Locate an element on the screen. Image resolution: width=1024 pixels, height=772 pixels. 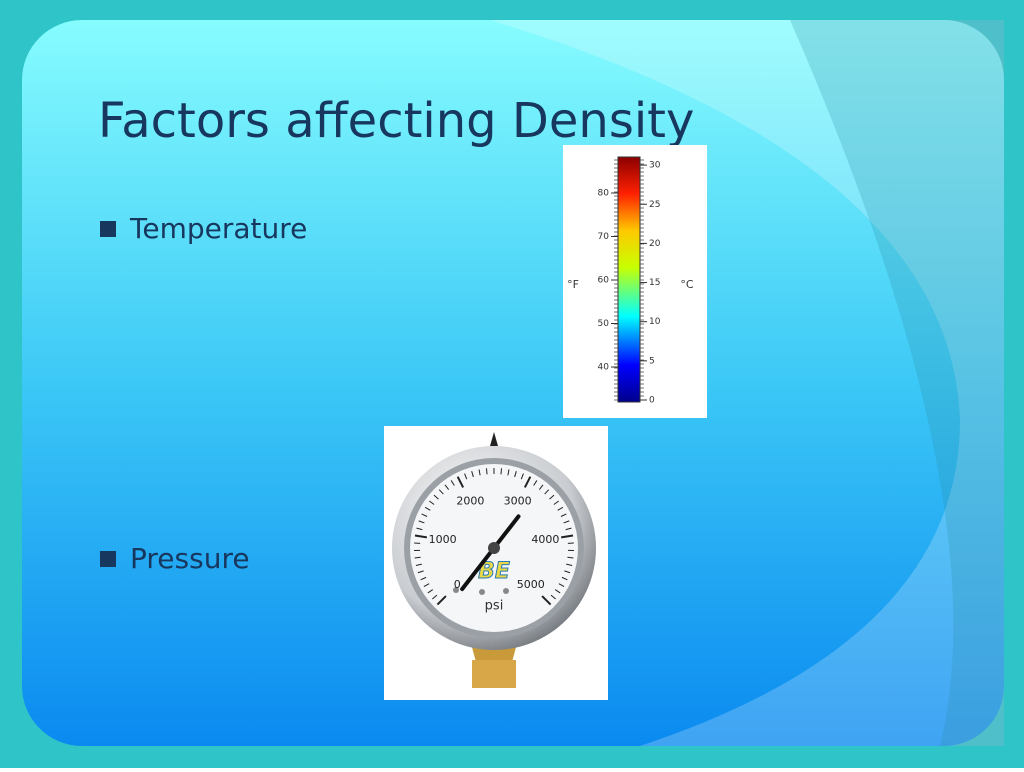
thread is located at coordinates (494, 674).